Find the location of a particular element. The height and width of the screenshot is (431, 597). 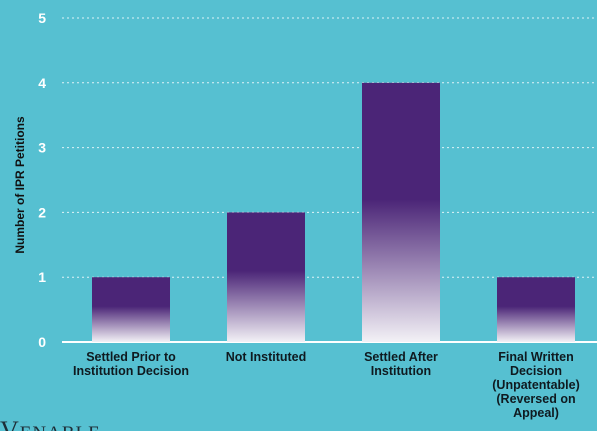

y-tick-label: 4 is located at coordinates (42, 83).